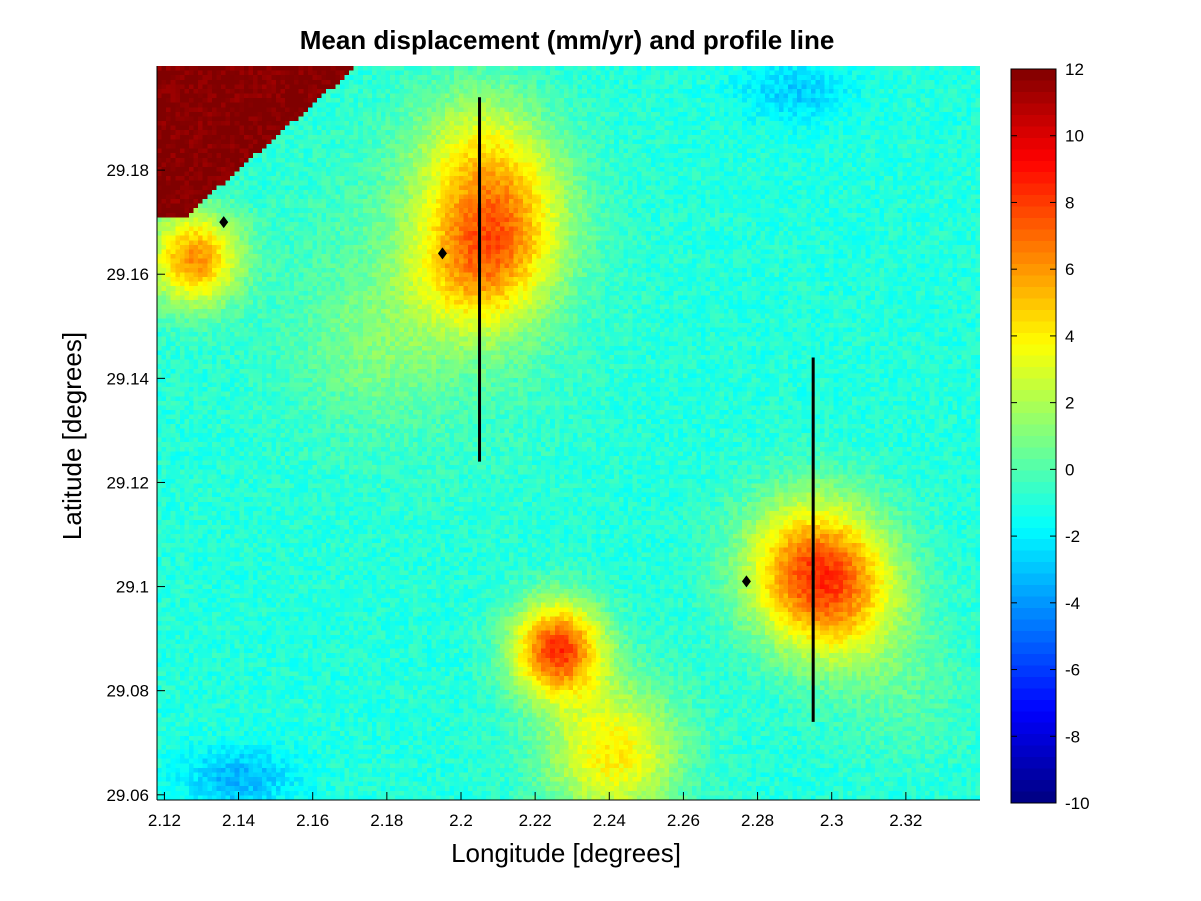  Describe the element at coordinates (1072, 670) in the screenshot. I see `colorbar-tick-label: -6` at that location.